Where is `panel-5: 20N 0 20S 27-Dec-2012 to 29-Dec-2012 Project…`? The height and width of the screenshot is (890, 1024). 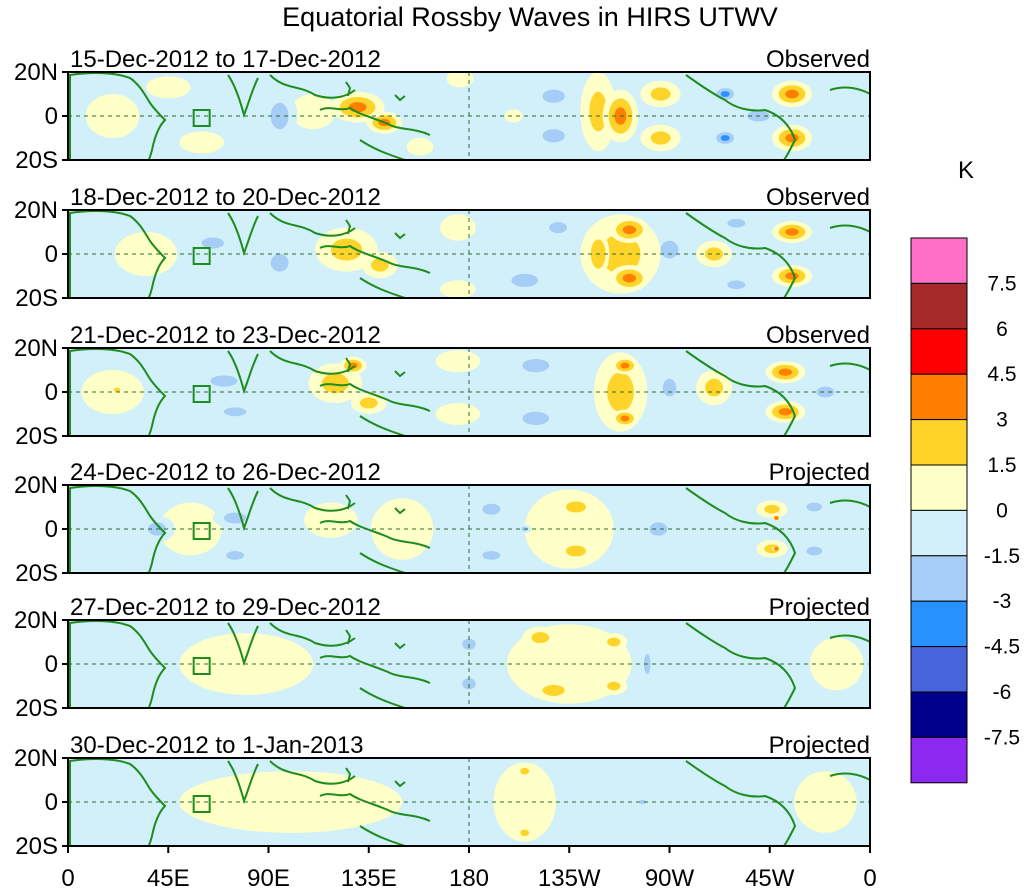 panel-5: 20N 0 20S 27-Dec-2012 to 29-Dec-2012 Project… is located at coordinates (442, 658).